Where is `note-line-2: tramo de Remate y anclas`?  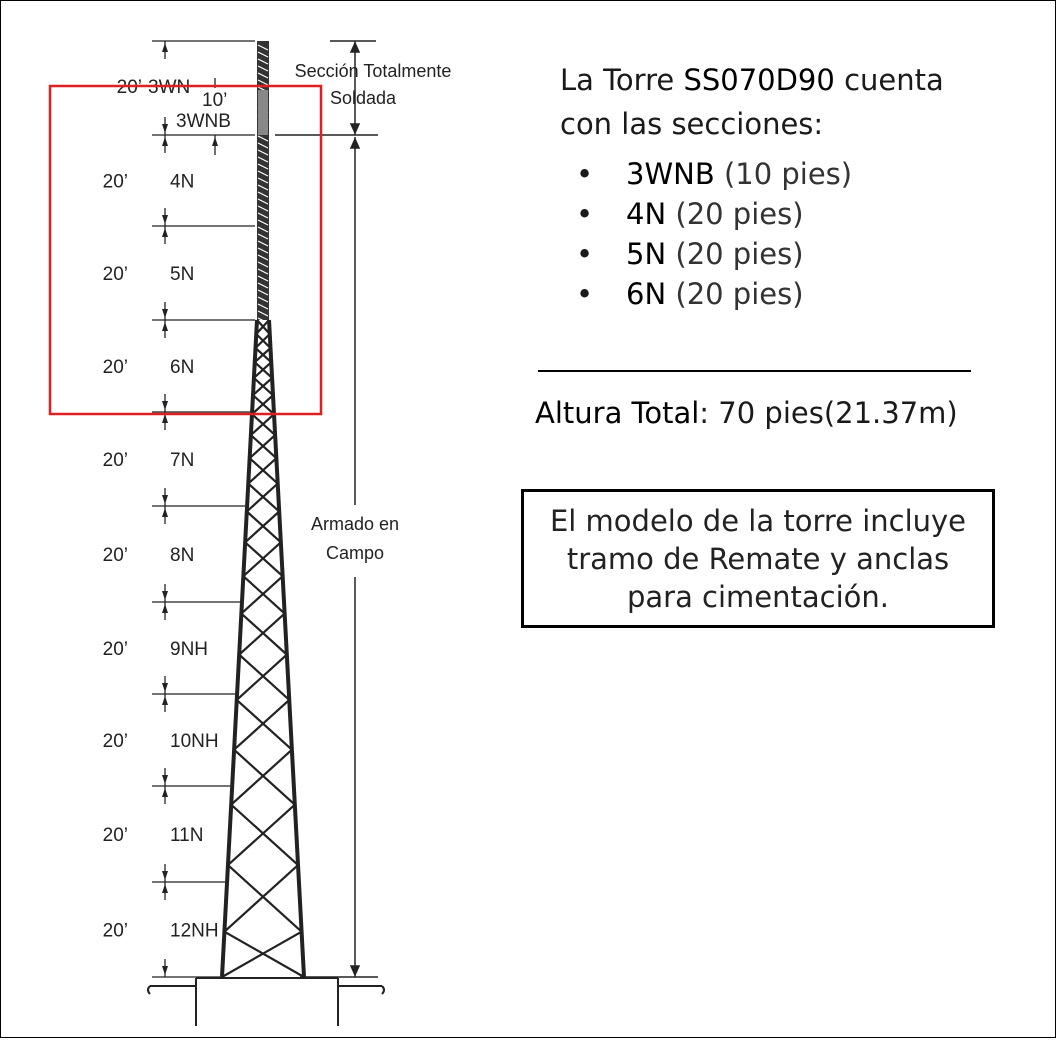
note-line-2: tramo de Remate y anclas is located at coordinates (758, 559).